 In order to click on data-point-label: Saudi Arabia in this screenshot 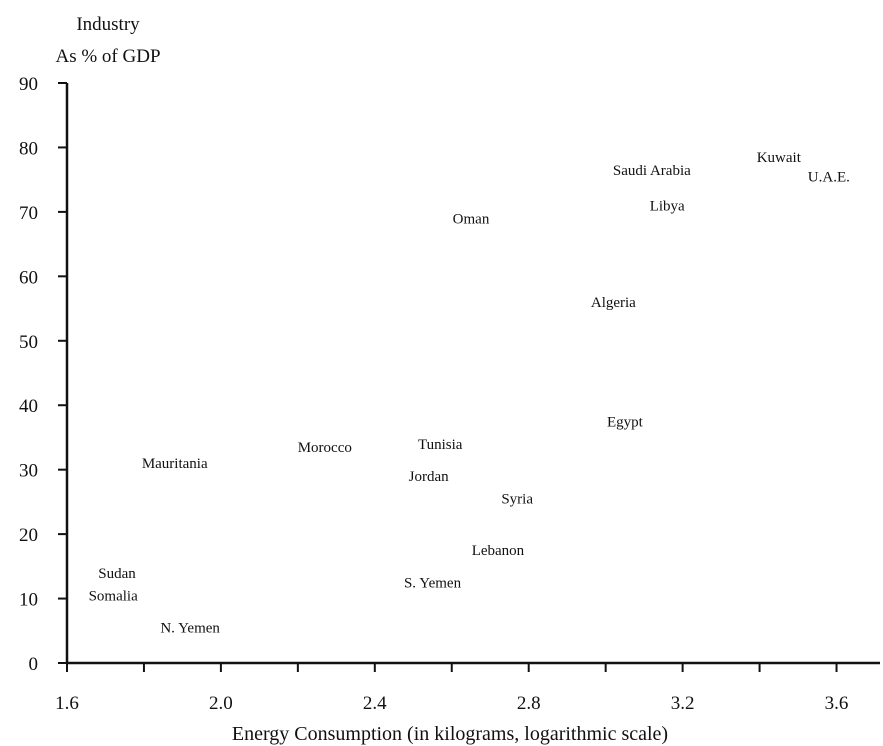, I will do `click(652, 171)`.